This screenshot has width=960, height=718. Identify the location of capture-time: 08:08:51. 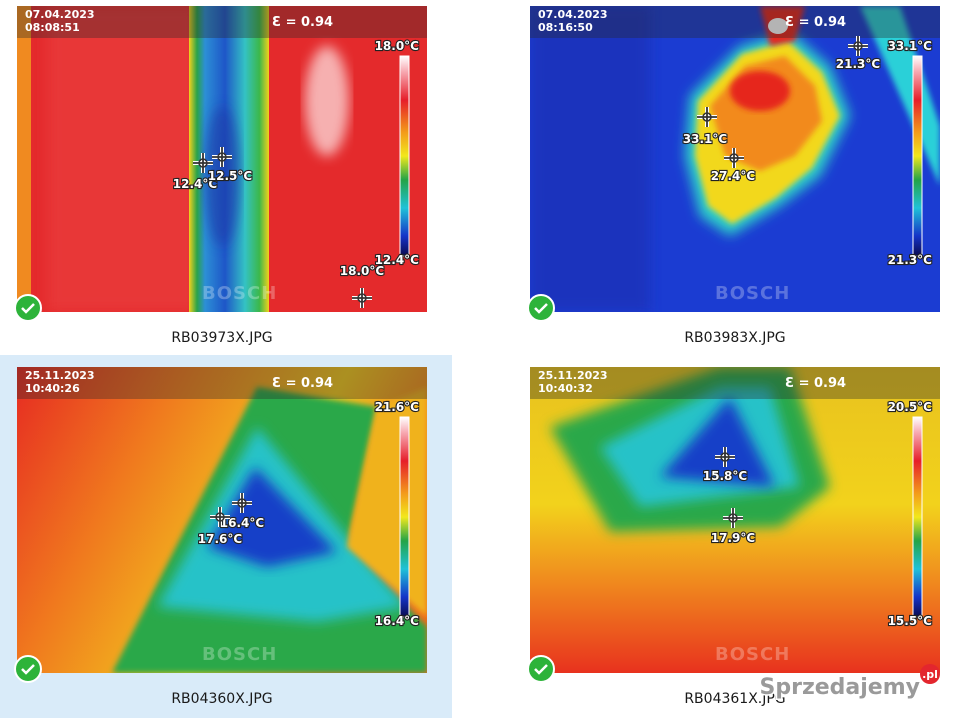
(52, 27).